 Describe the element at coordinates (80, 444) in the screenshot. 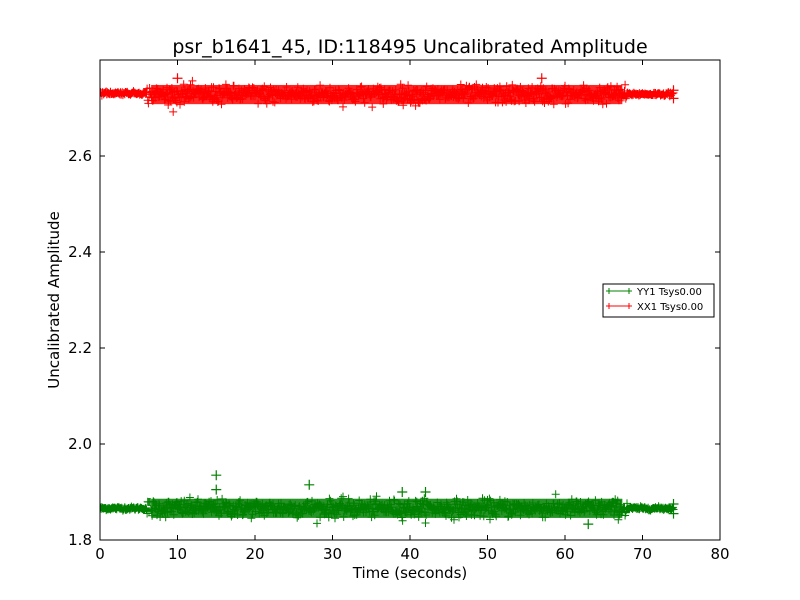

I see `y-tick-label: 2.0` at that location.